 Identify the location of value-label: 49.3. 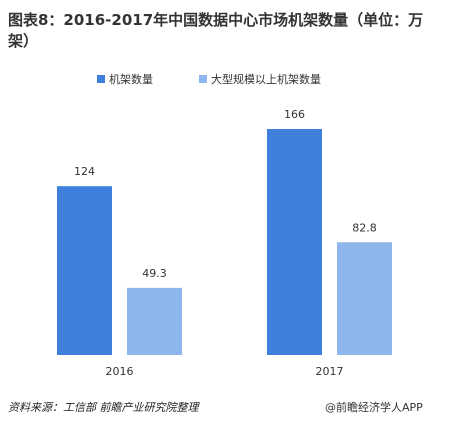
(154, 273).